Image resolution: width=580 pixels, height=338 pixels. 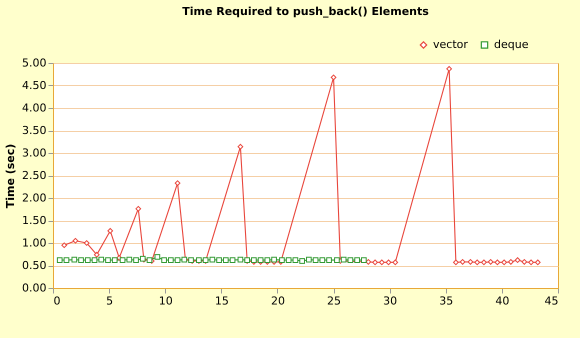 I want to click on x-tick-label: 15, so click(x=221, y=301).